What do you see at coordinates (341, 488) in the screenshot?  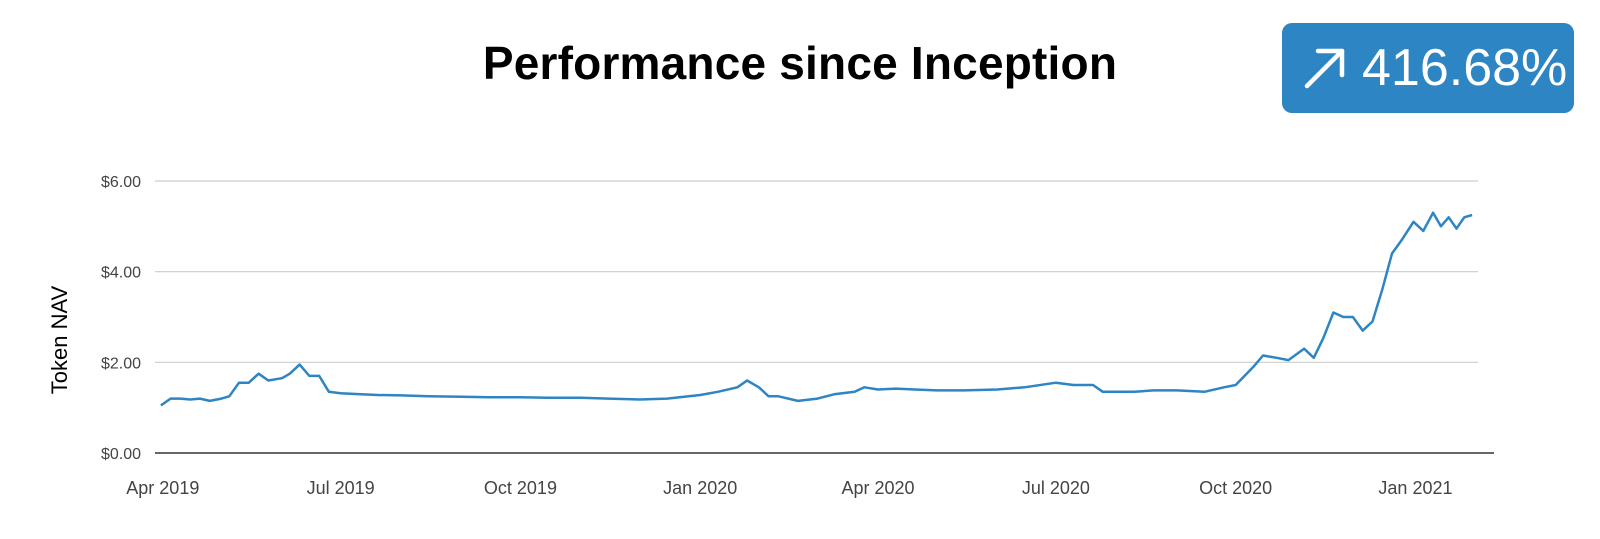 I see `x-tick-label: Jul 2019` at bounding box center [341, 488].